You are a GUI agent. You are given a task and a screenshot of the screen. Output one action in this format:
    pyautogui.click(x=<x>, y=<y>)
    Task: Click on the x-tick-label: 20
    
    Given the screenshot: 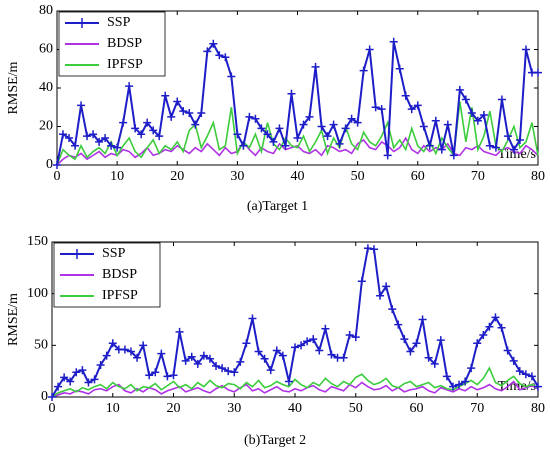 What is the action you would take?
    pyautogui.click(x=177, y=176)
    